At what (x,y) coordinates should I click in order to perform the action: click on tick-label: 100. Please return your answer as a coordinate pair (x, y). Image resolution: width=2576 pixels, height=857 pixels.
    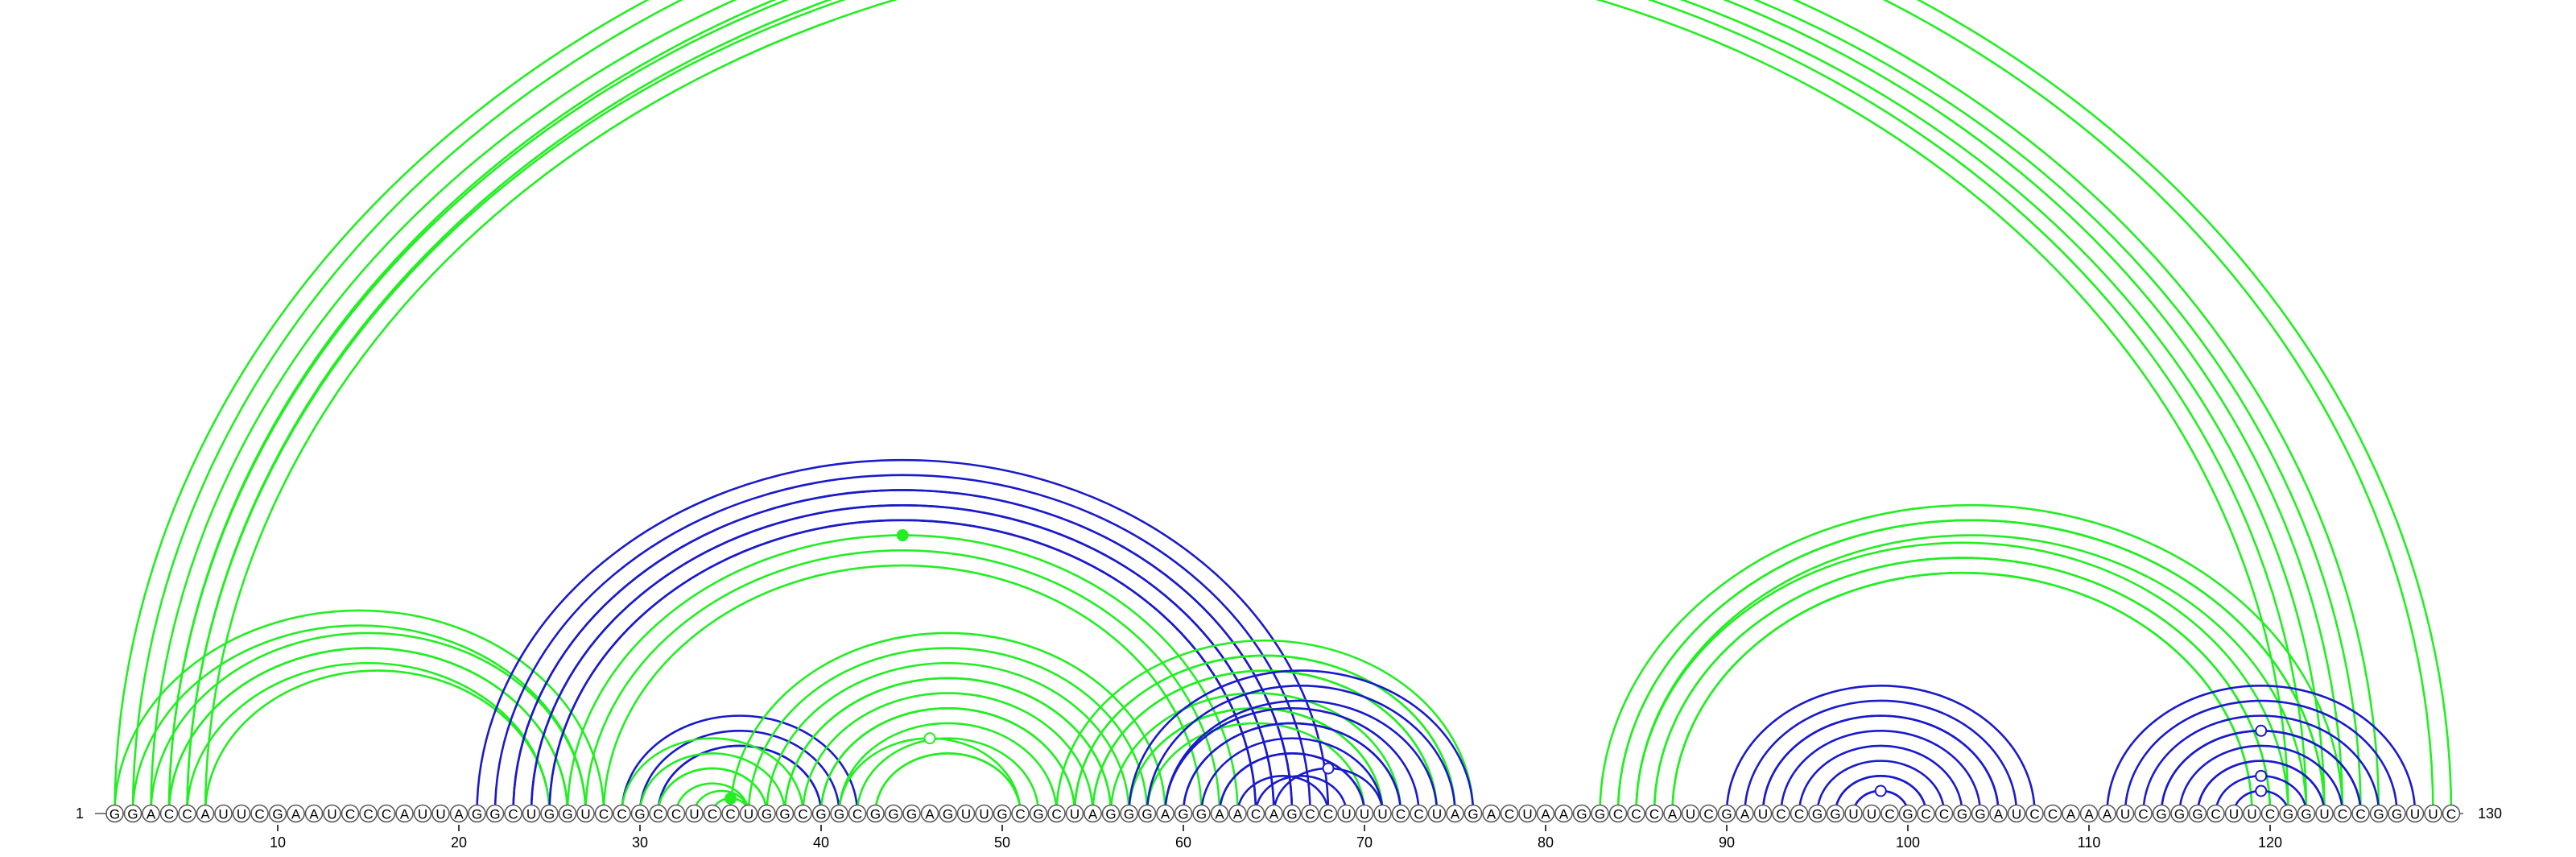
    Looking at the image, I should click on (1908, 843).